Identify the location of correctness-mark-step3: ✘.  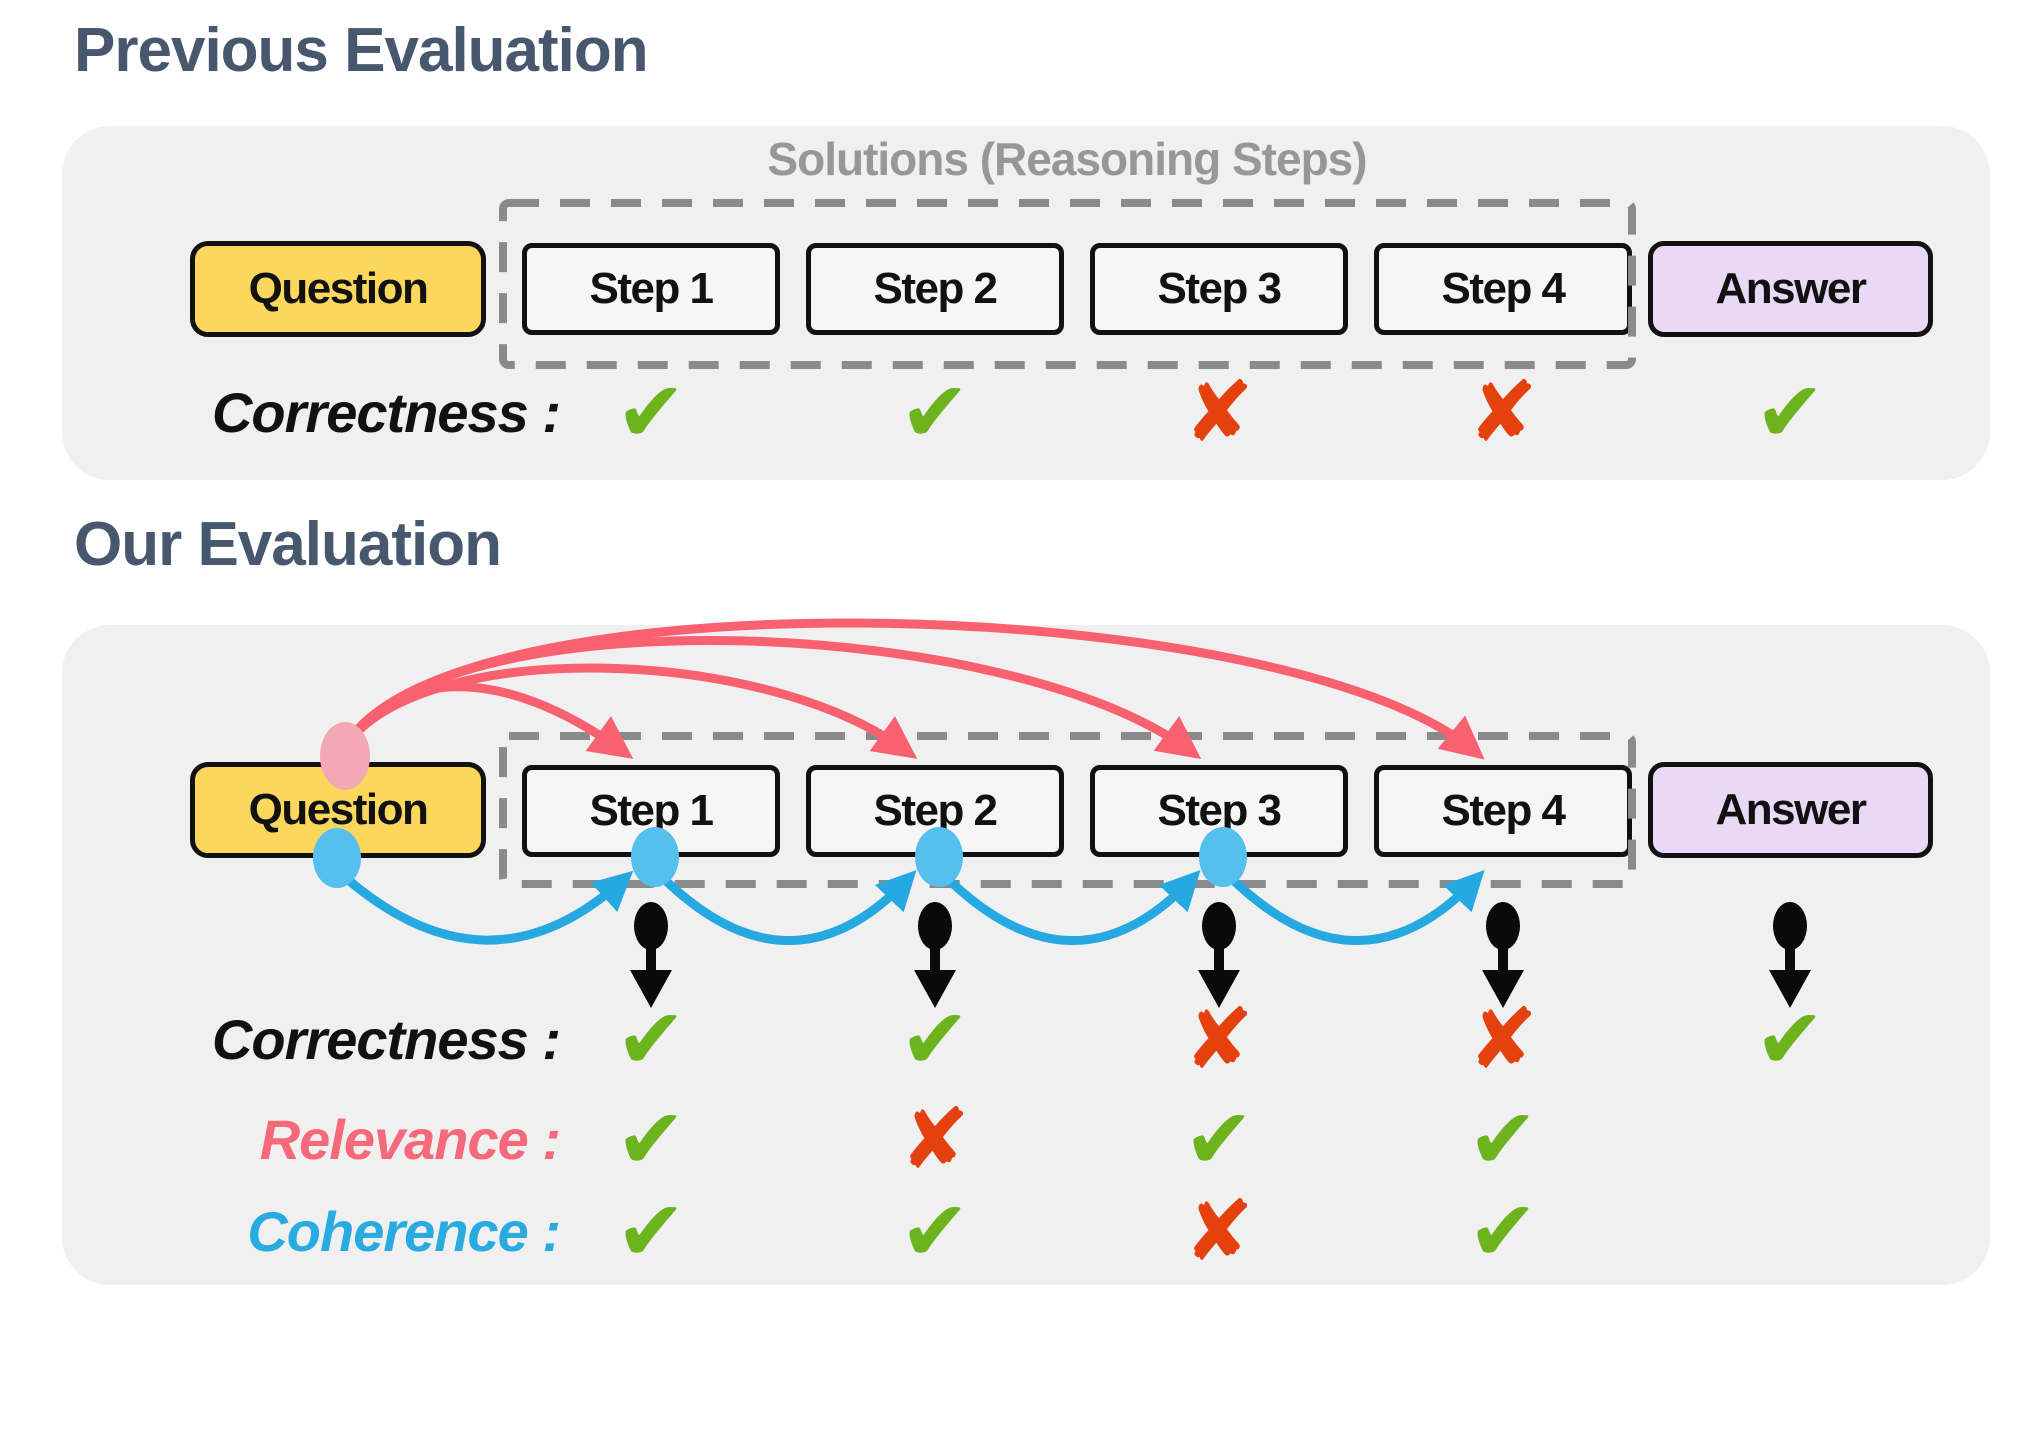
(1219, 1039).